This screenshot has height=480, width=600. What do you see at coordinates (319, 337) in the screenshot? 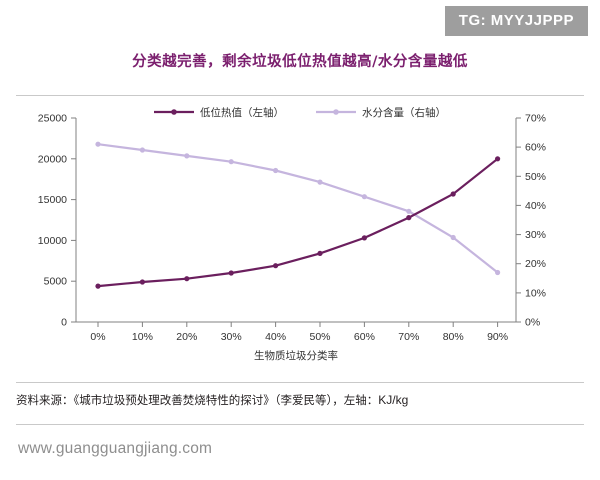
I see `x-tick-label: 50%` at bounding box center [319, 337].